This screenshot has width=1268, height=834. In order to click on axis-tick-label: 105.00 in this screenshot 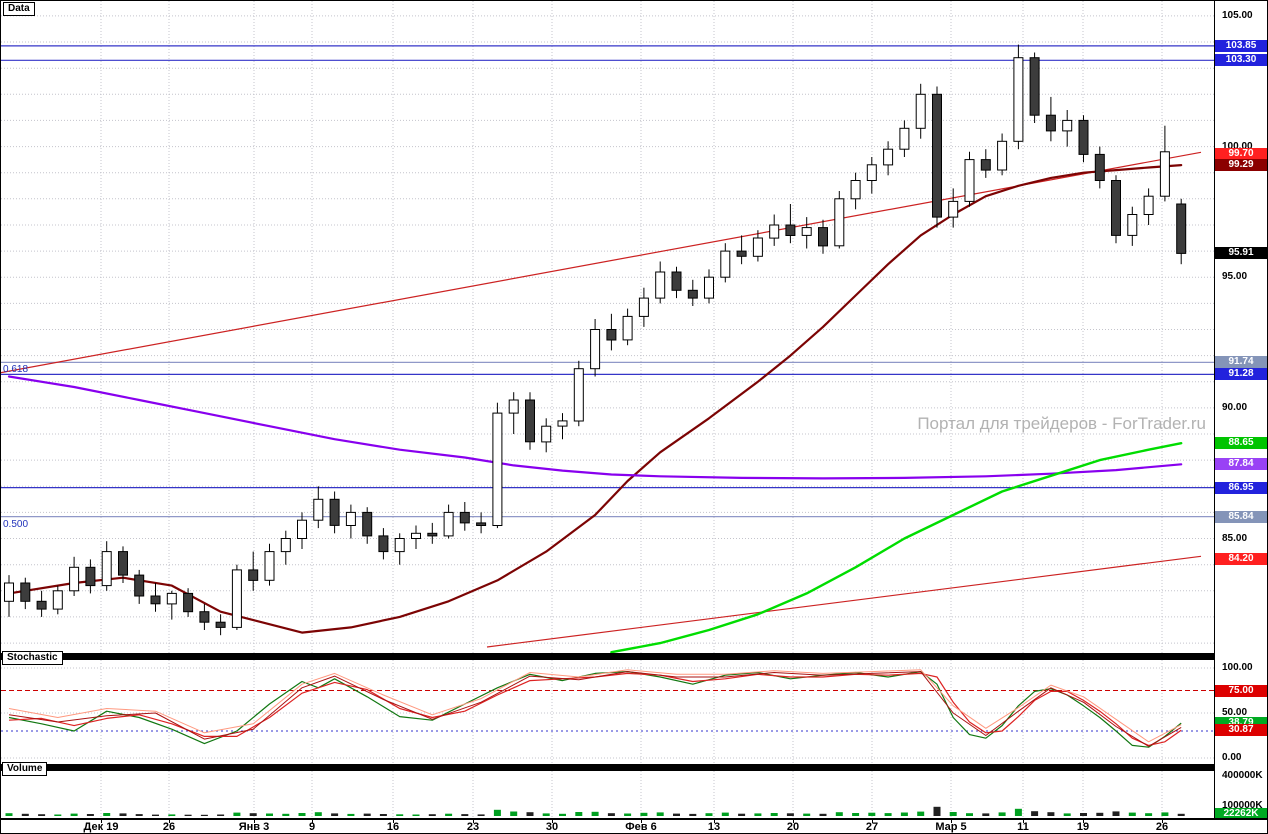, I will do `click(1237, 15)`.